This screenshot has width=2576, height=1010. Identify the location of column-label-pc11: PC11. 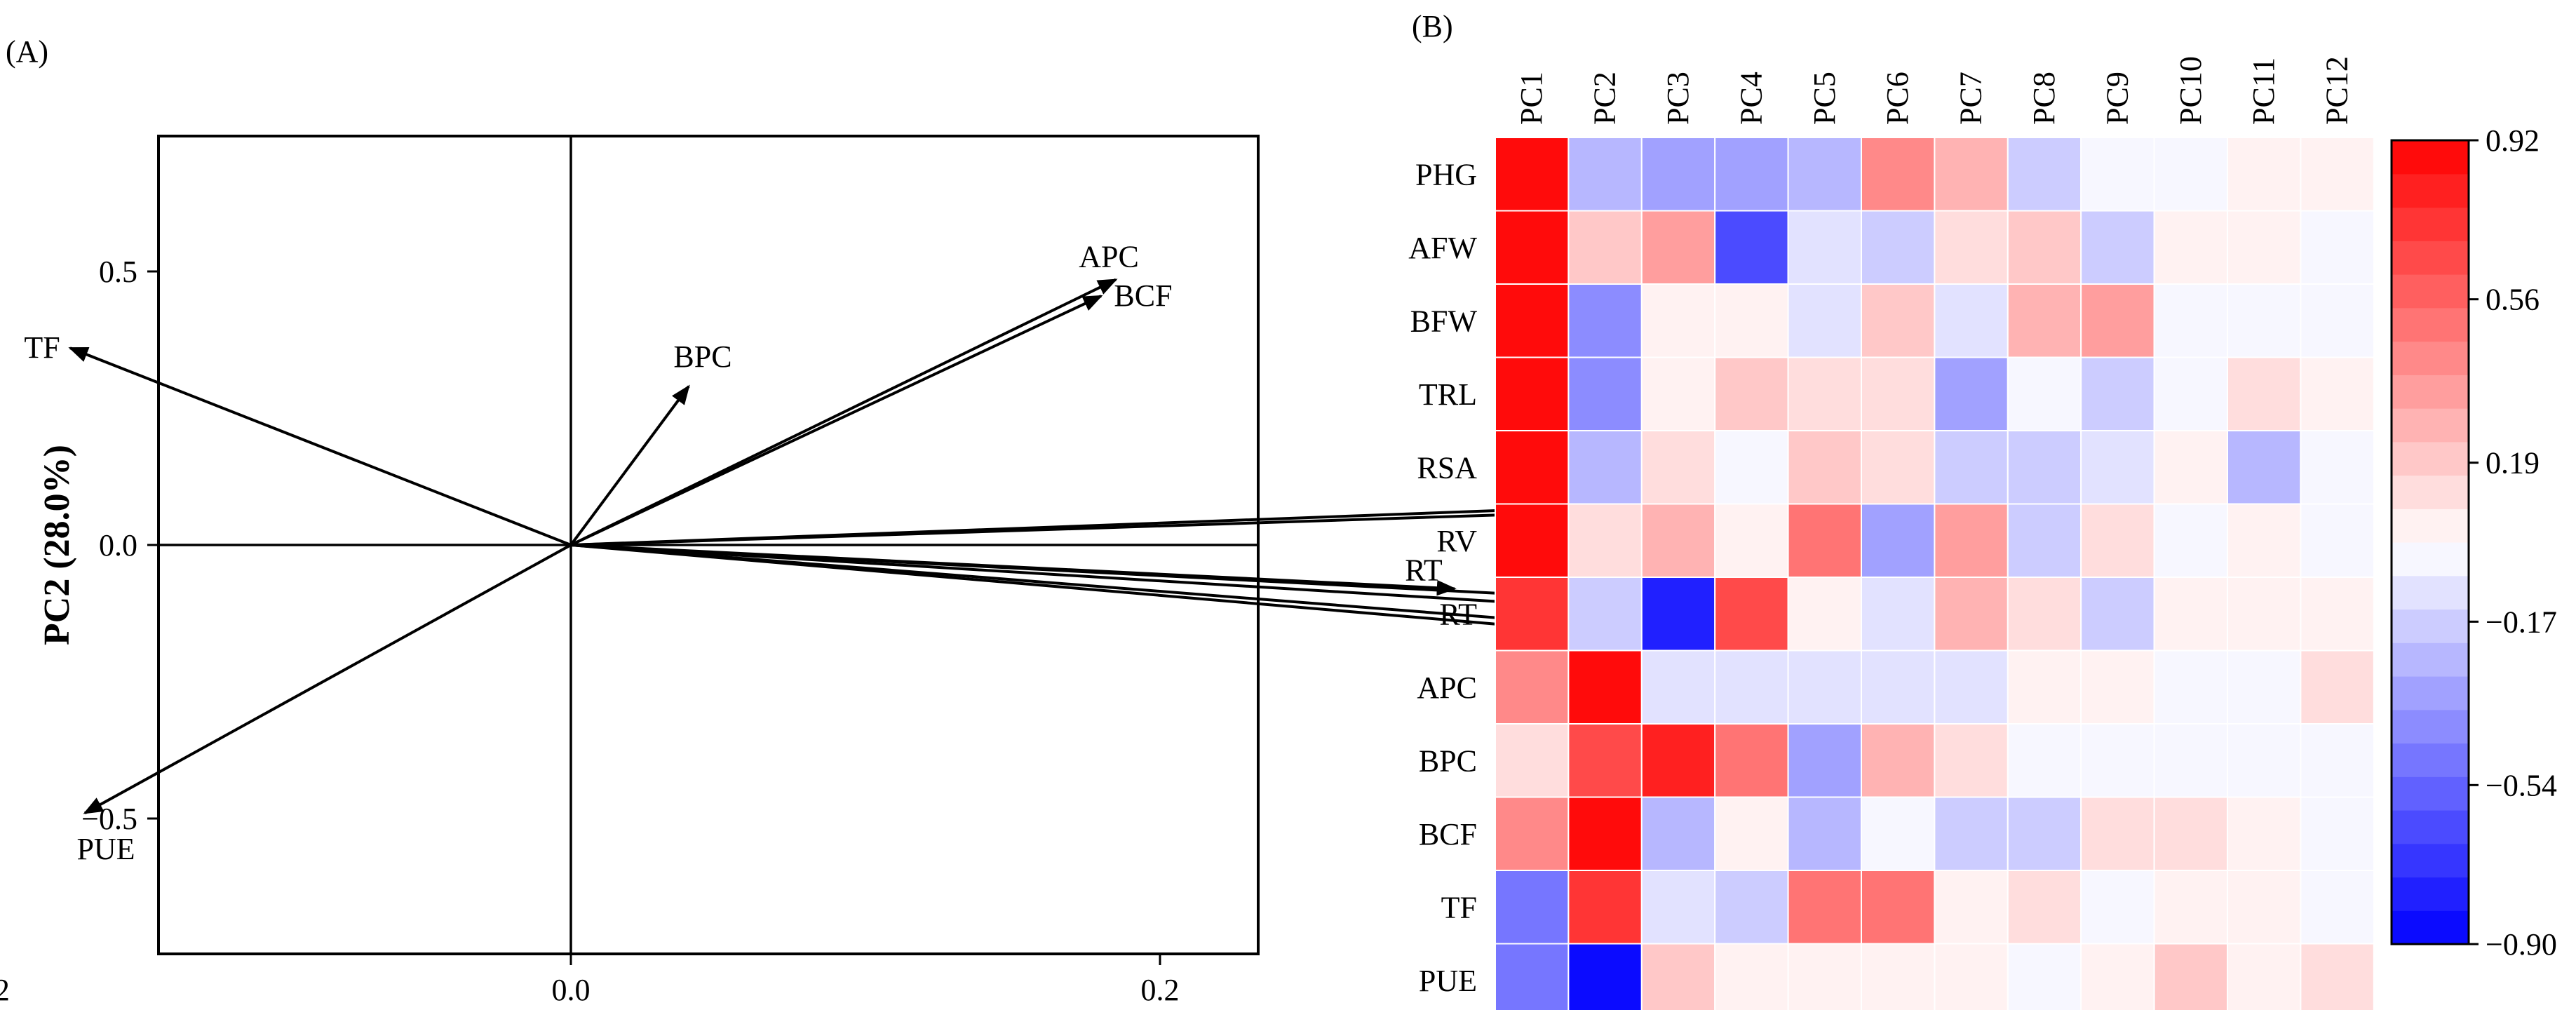
(2263, 91).